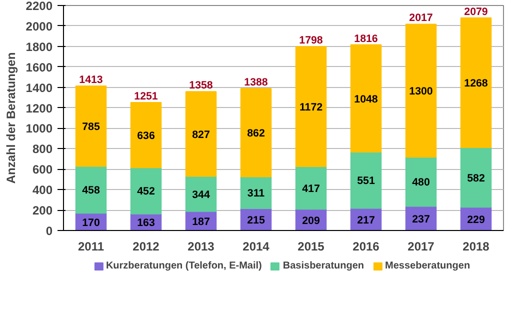  I want to click on y-tick-label: 1400, so click(39, 87).